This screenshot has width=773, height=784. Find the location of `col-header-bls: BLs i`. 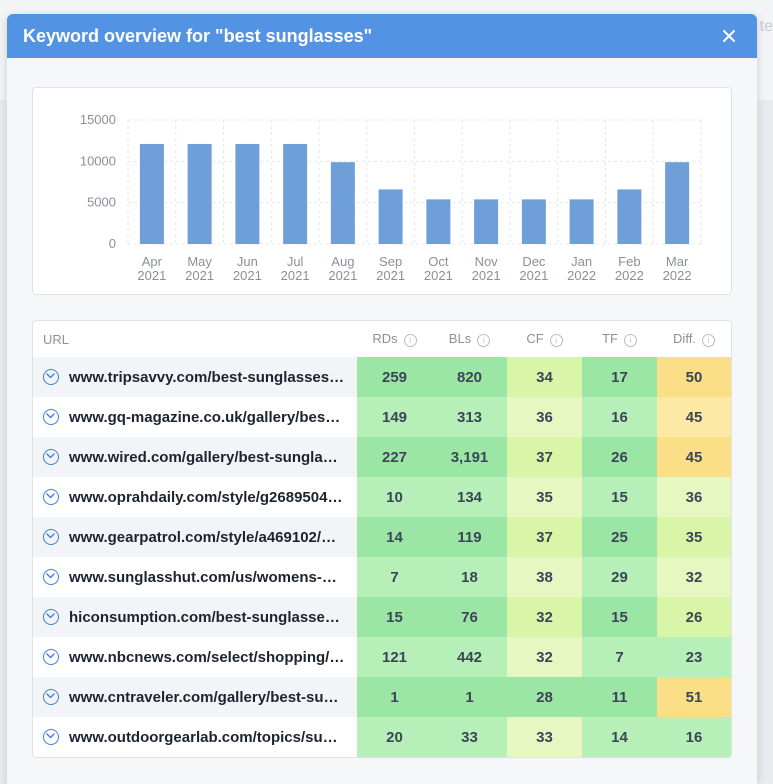

col-header-bls: BLs i is located at coordinates (469, 339).